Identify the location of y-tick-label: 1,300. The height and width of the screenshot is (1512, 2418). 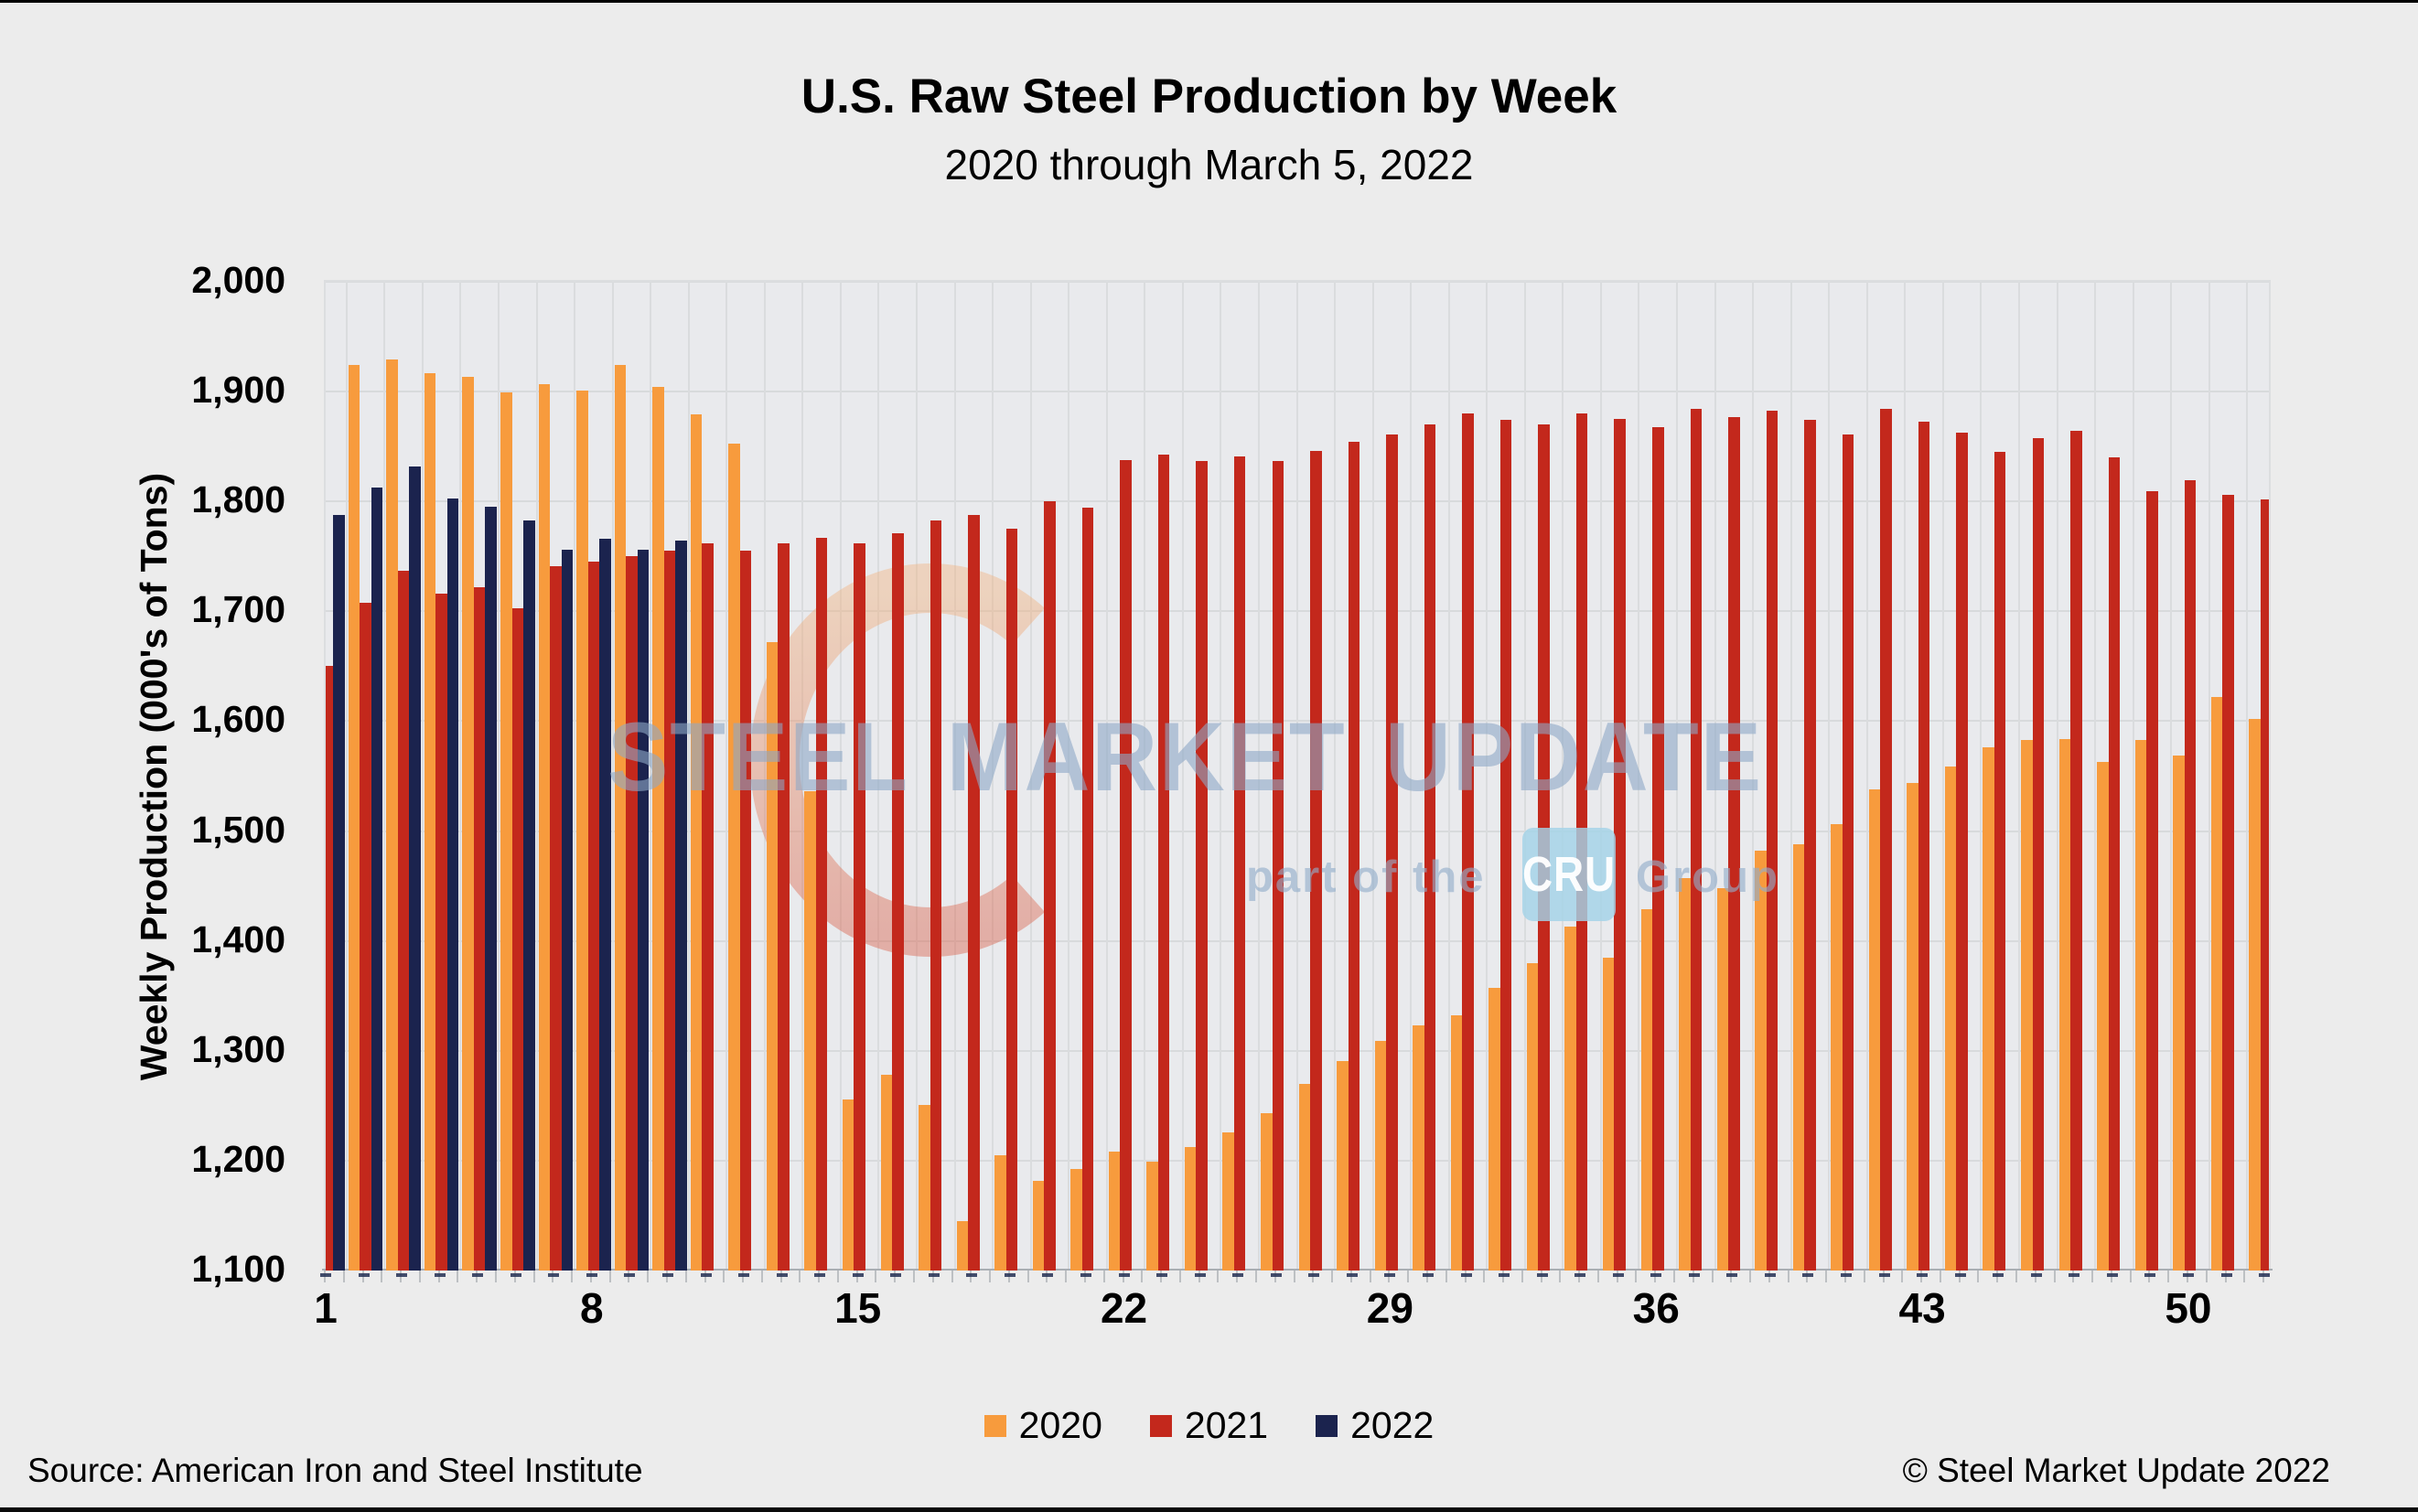
(238, 1048).